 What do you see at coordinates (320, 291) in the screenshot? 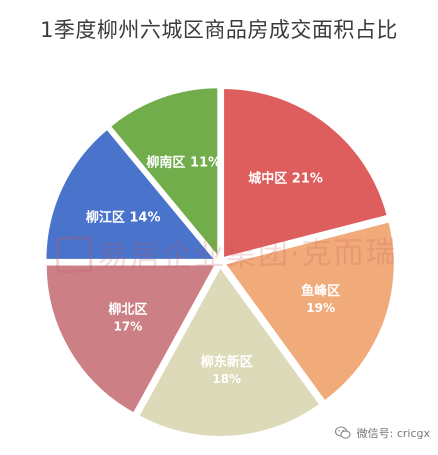
I see `slice-label: 鱼峰区` at bounding box center [320, 291].